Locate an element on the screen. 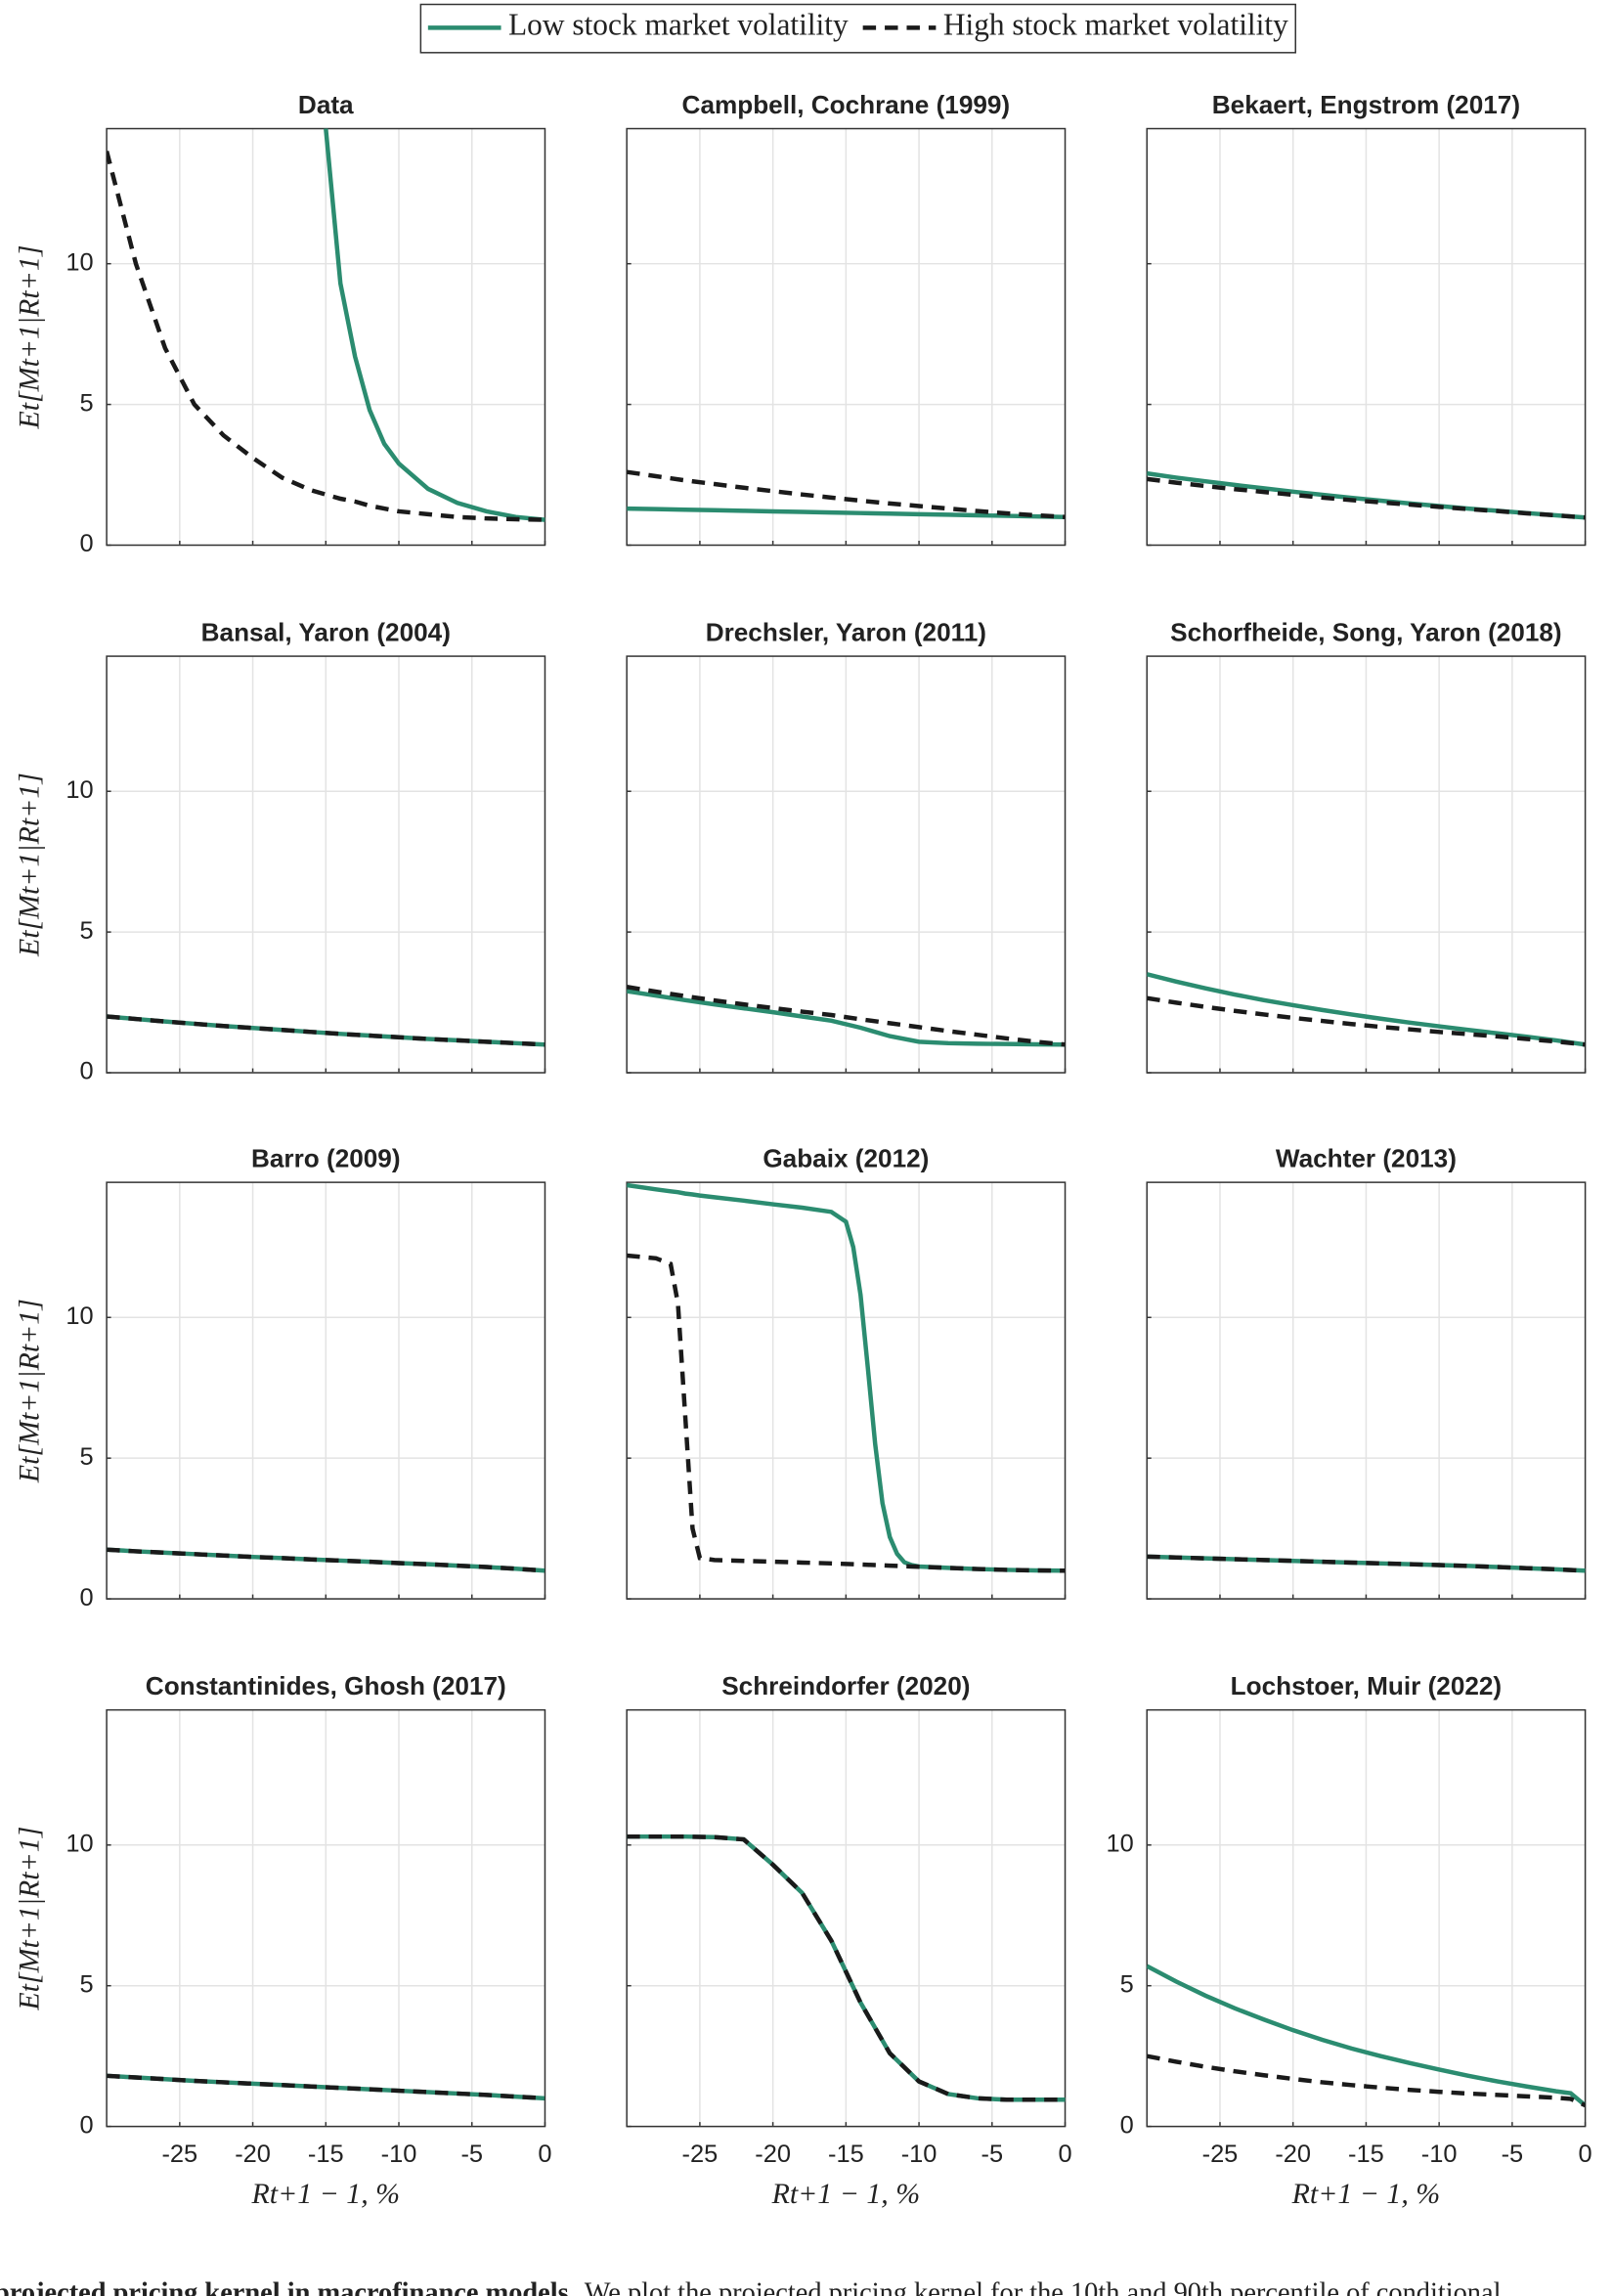 The height and width of the screenshot is (2296, 1613). subplot-title: Constantinides, Ghosh (2017) is located at coordinates (326, 1685).